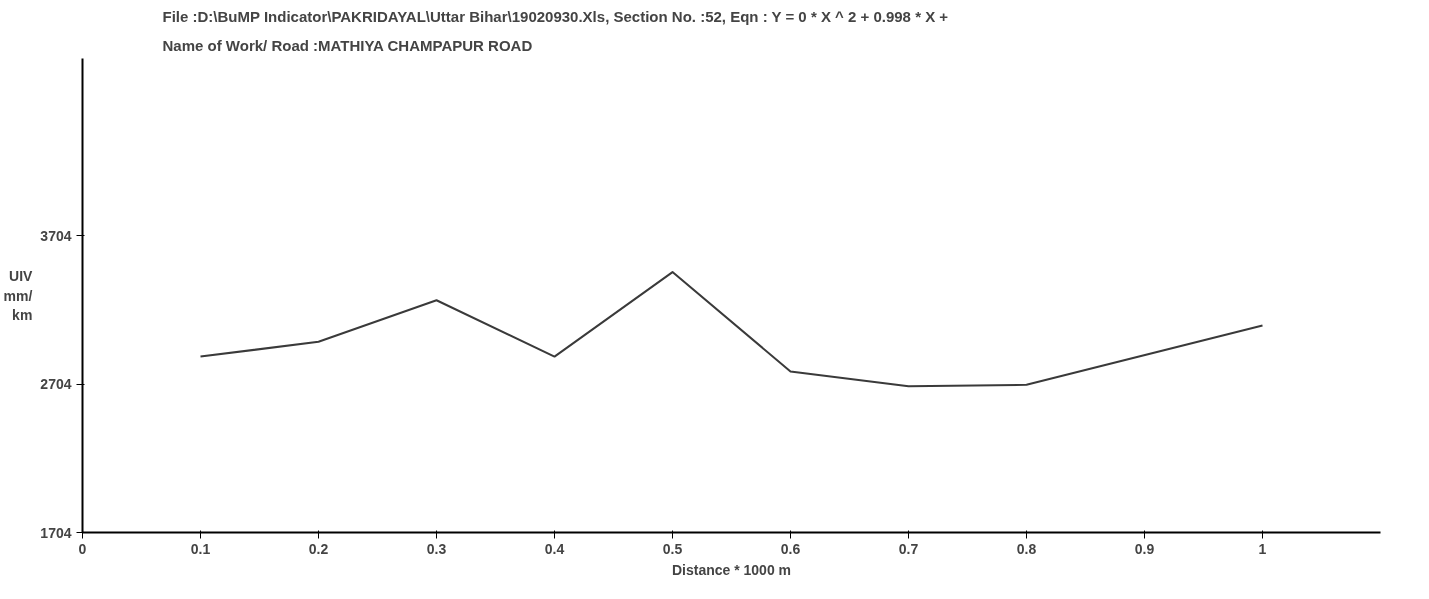 This screenshot has width=1429, height=599. Describe the element at coordinates (318, 548) in the screenshot. I see `x-tick-label: 0.2` at that location.